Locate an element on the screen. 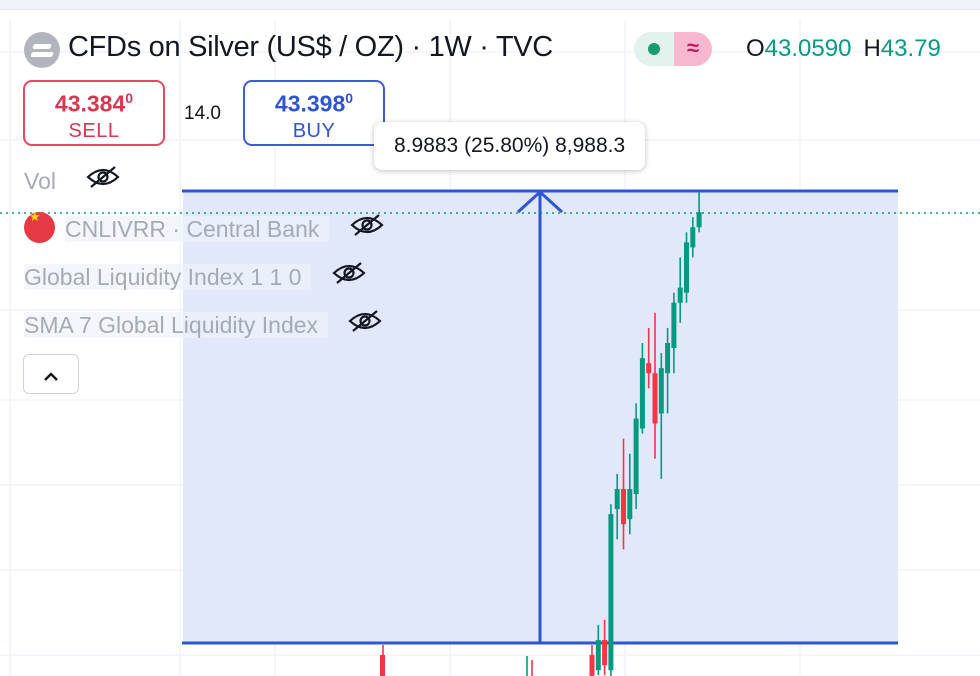 The image size is (980, 676). buy-label: BUY is located at coordinates (314, 130).